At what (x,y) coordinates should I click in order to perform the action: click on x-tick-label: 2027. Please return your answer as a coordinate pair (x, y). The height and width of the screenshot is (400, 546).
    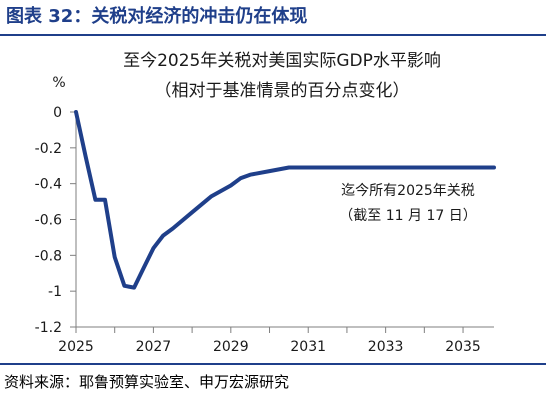
    Looking at the image, I should click on (154, 347).